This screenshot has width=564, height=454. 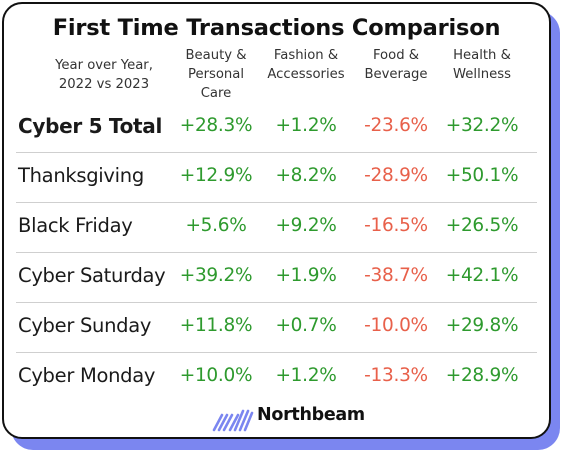 I want to click on row-label: Cyber Monday, so click(x=87, y=375).